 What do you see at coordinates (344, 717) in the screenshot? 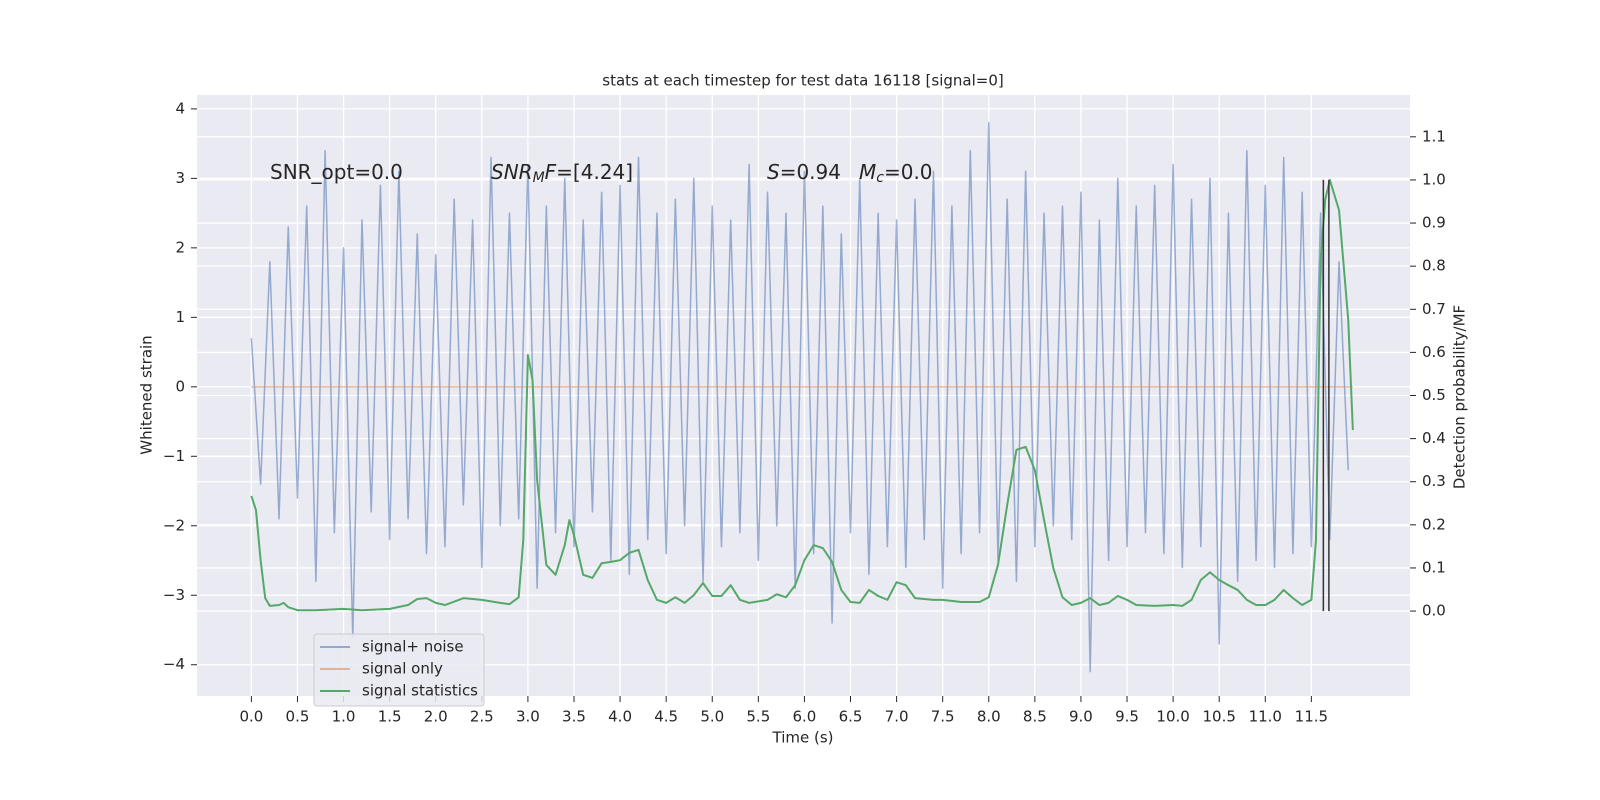
I see `x-tick-label: 1.0` at bounding box center [344, 717].